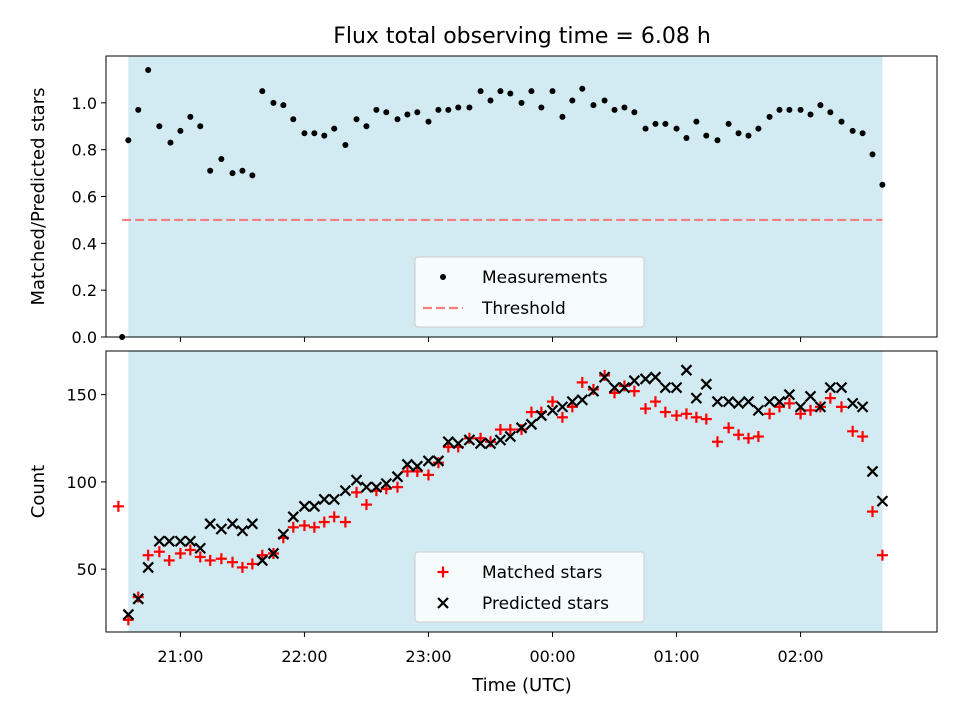 This screenshot has width=960, height=720. I want to click on x-tick-label: 02:00, so click(801, 656).